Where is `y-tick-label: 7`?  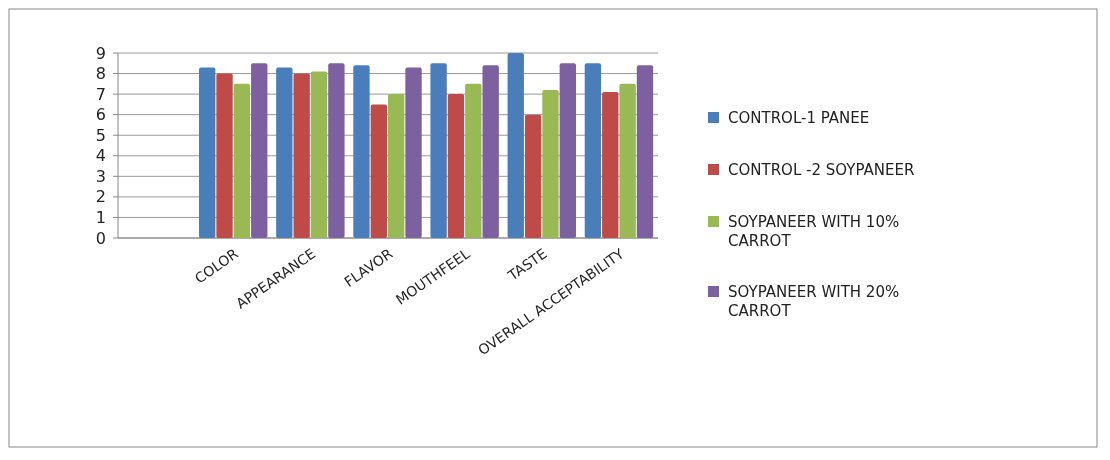 y-tick-label: 7 is located at coordinates (100, 94).